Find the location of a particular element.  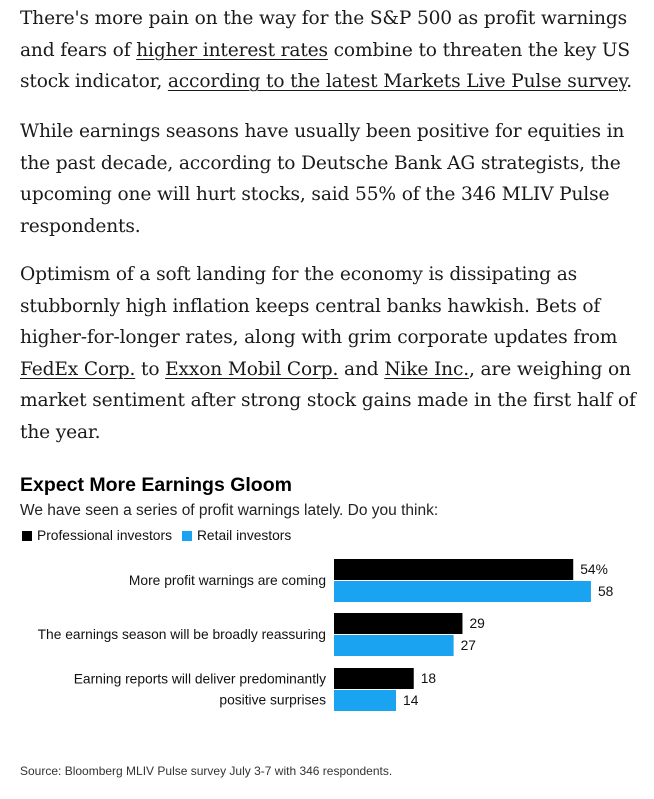

p3-text-b: to is located at coordinates (150, 369).